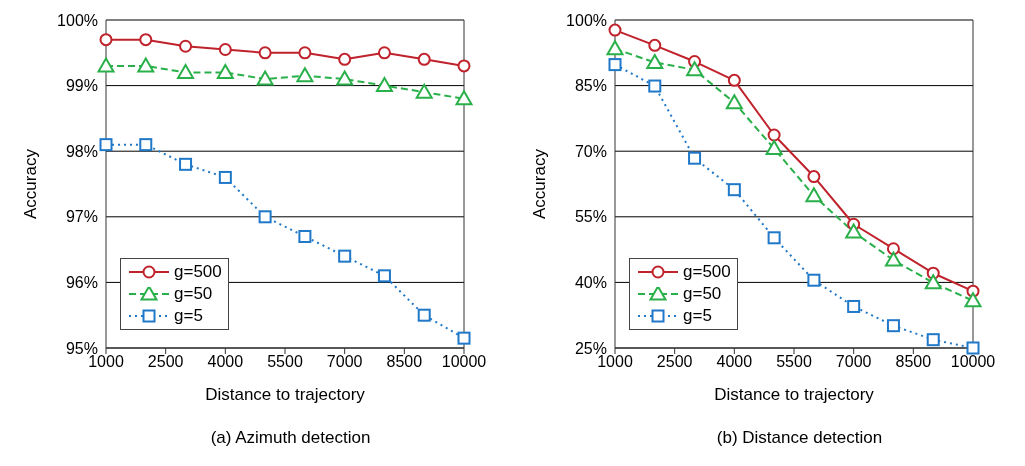 Image resolution: width=1025 pixels, height=466 pixels. I want to click on text: (b) Distance detection, so click(799, 438).